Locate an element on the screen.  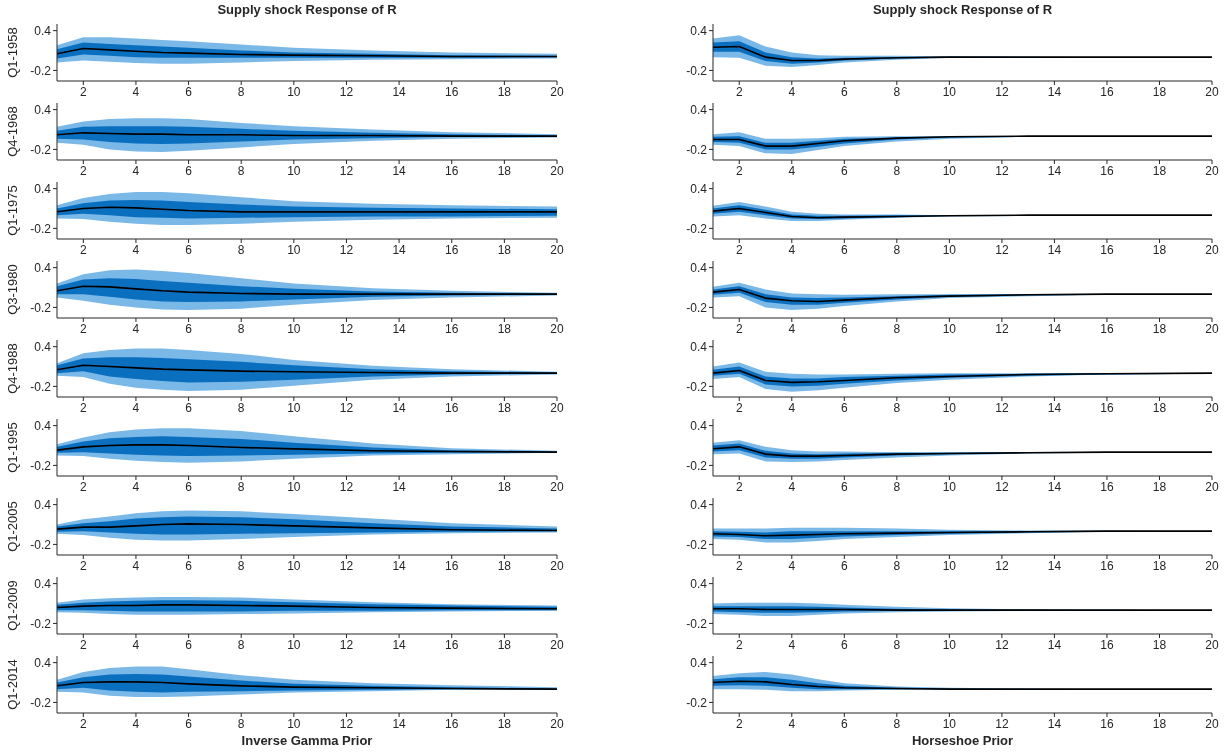
x-axis-title: Inverse Gamma Prior is located at coordinates (307, 741).